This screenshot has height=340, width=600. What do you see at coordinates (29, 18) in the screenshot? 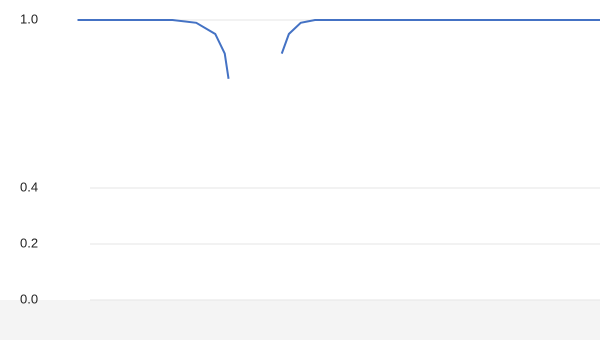
I see `y-tick-label: 1.0` at bounding box center [29, 18].